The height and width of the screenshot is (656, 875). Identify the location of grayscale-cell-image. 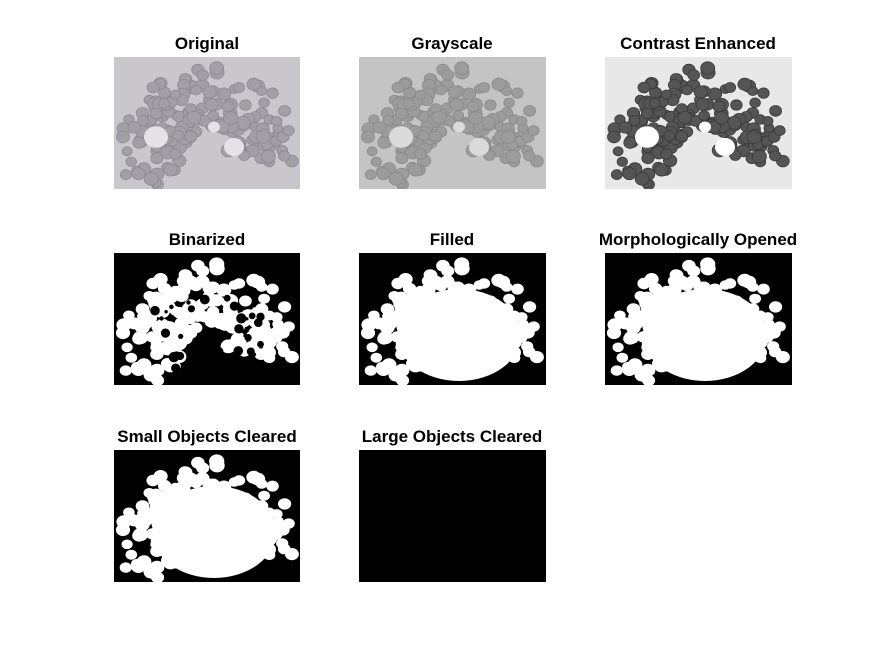
(452, 123).